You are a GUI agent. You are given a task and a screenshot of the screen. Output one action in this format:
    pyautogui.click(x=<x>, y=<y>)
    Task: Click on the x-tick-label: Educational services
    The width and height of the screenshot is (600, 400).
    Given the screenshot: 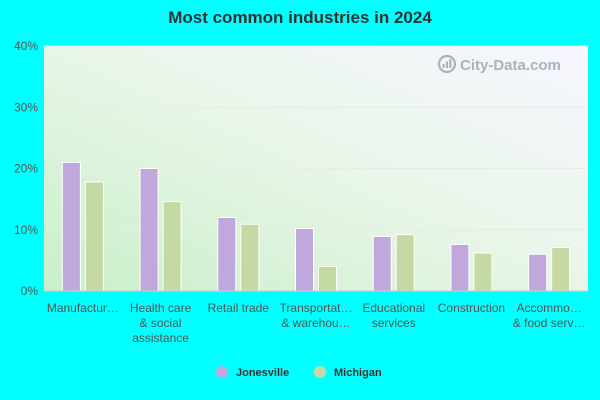 What is the action you would take?
    pyautogui.click(x=393, y=315)
    